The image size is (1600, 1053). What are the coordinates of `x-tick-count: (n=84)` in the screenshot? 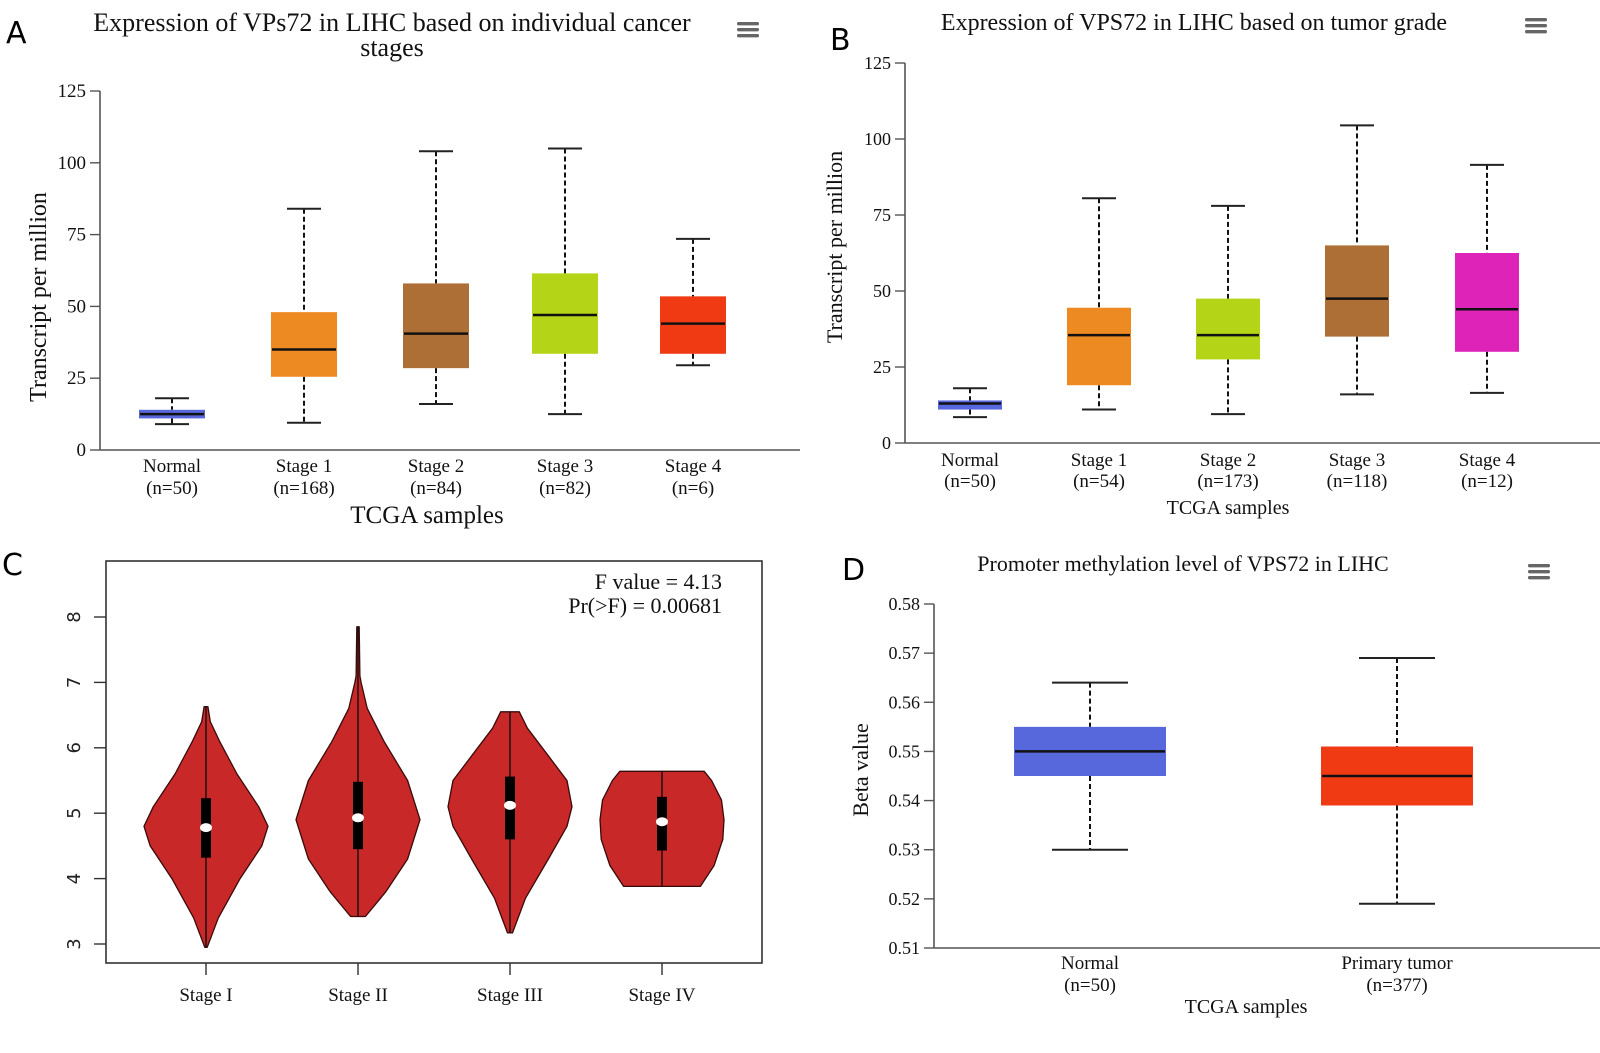 It's located at (436, 488).